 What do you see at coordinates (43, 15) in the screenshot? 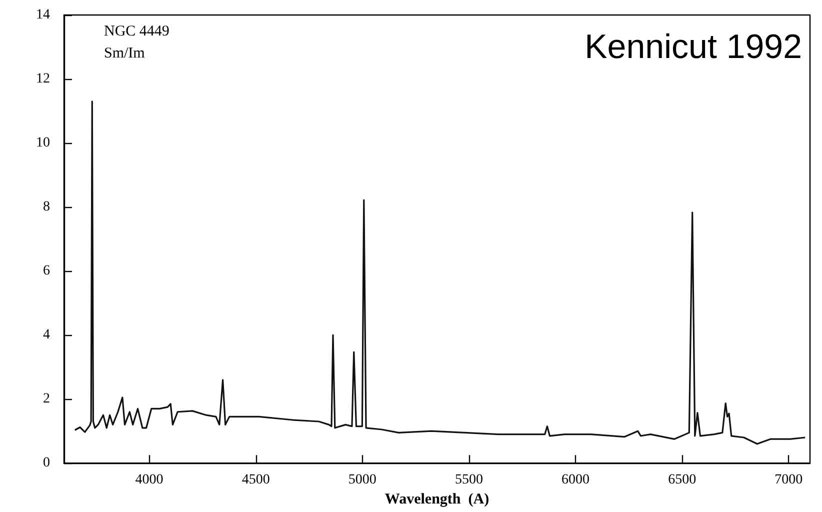
I see `y-tick-label: 14` at bounding box center [43, 15].